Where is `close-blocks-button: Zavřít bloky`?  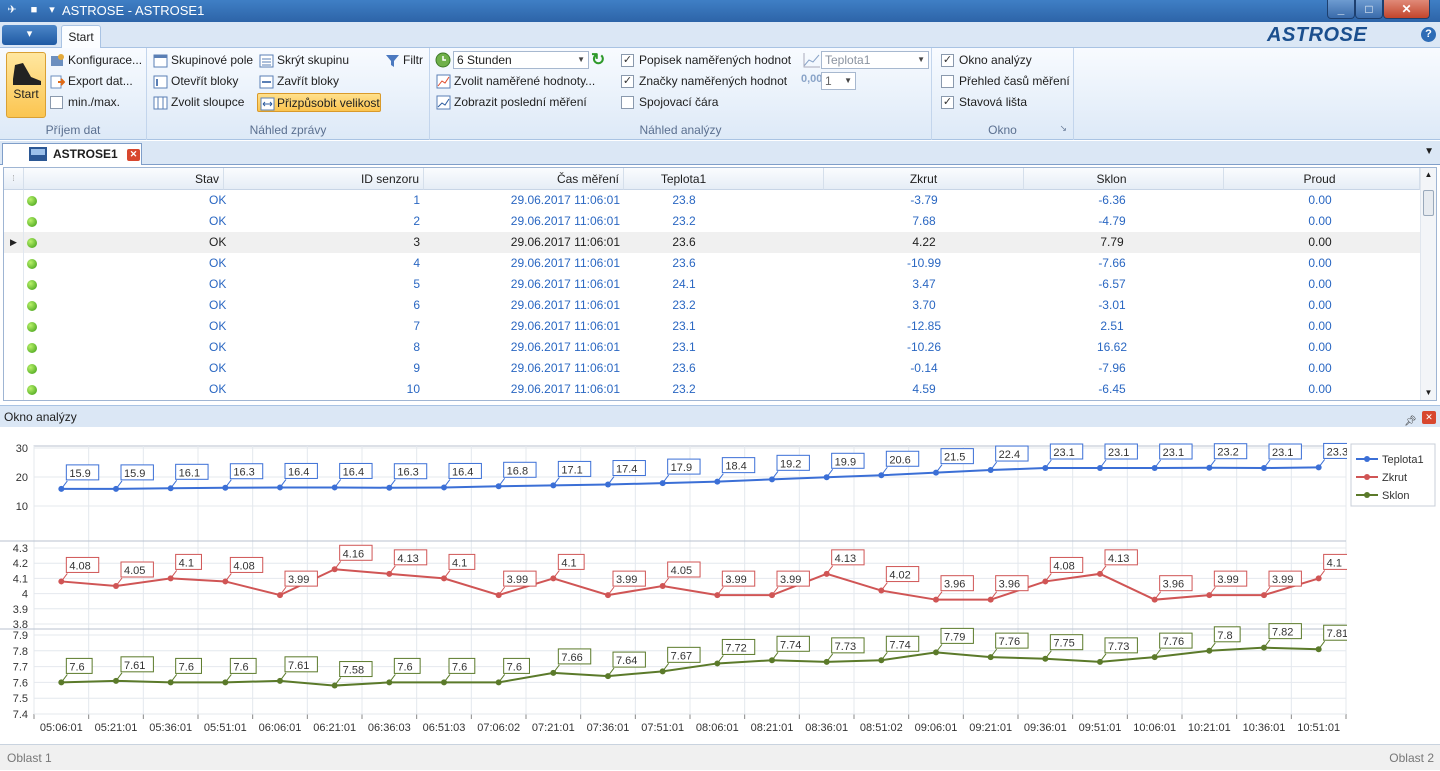 close-blocks-button: Zavřít bloky is located at coordinates (299, 81).